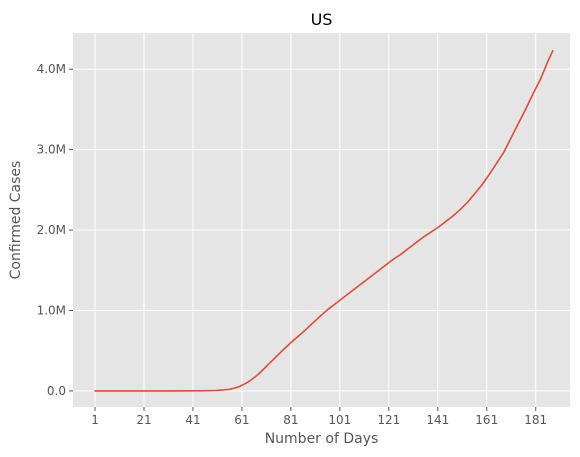  What do you see at coordinates (51, 310) in the screenshot?
I see `y-tick-label: 1.0M` at bounding box center [51, 310].